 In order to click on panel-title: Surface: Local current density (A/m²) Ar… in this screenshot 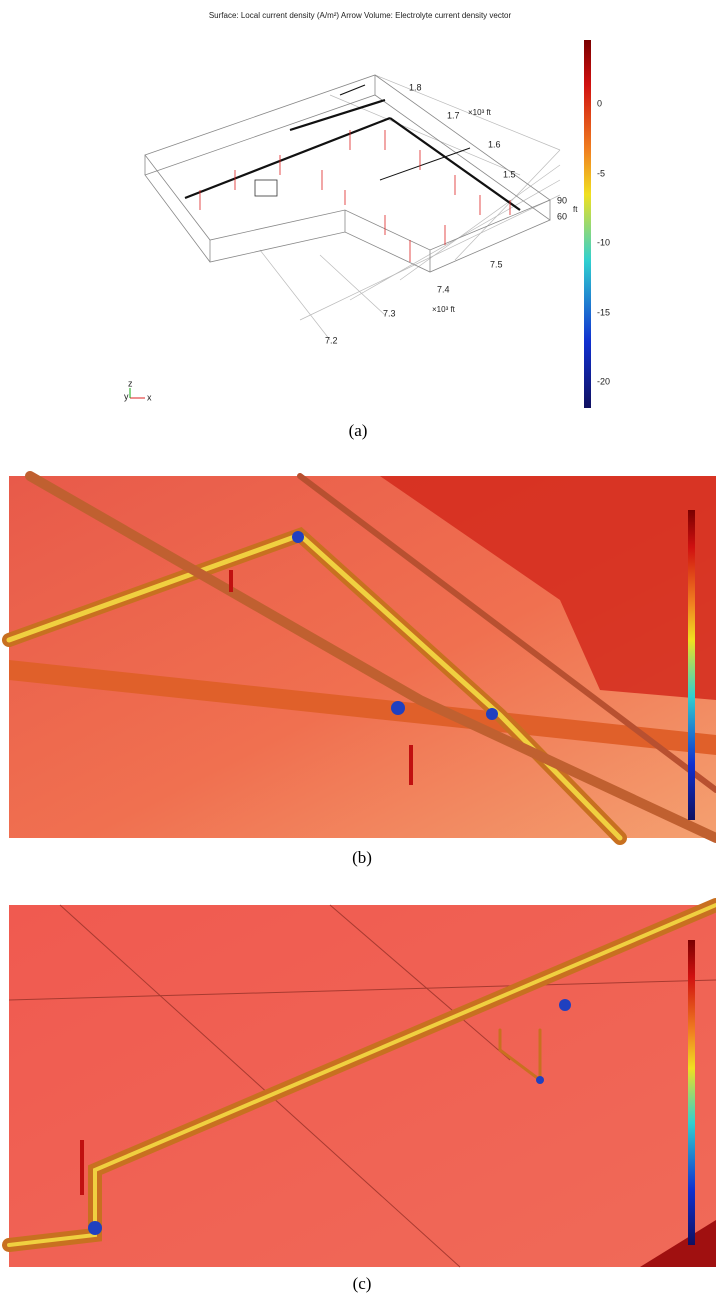, I will do `click(360, 15)`.